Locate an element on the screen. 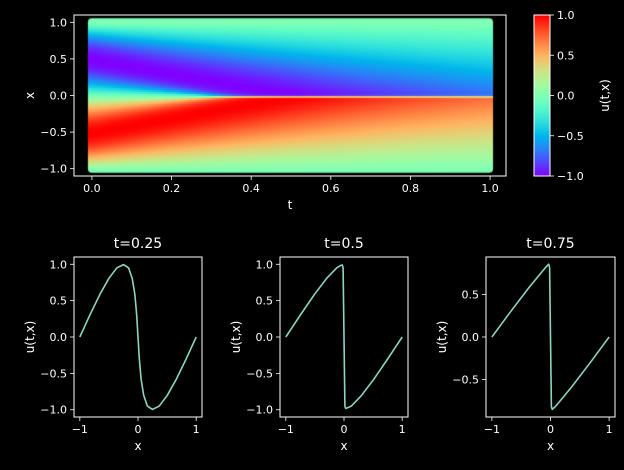 The height and width of the screenshot is (470, 624). colorbar-tick-label: −0.5 is located at coordinates (570, 136).